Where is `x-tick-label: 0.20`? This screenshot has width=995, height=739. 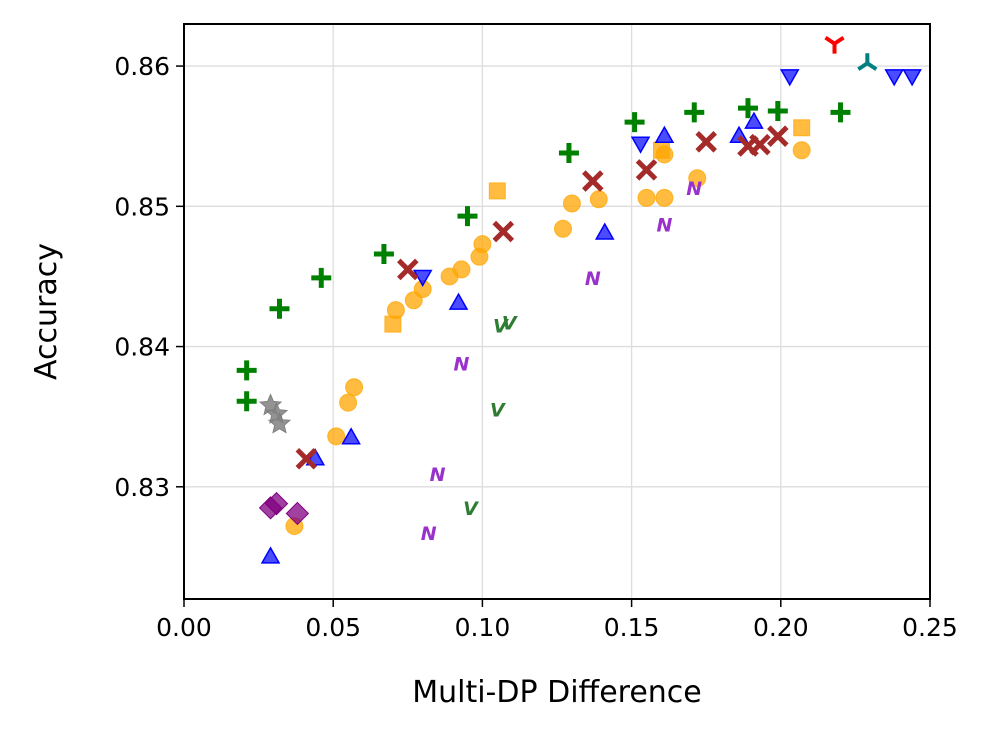 x-tick-label: 0.20 is located at coordinates (781, 627).